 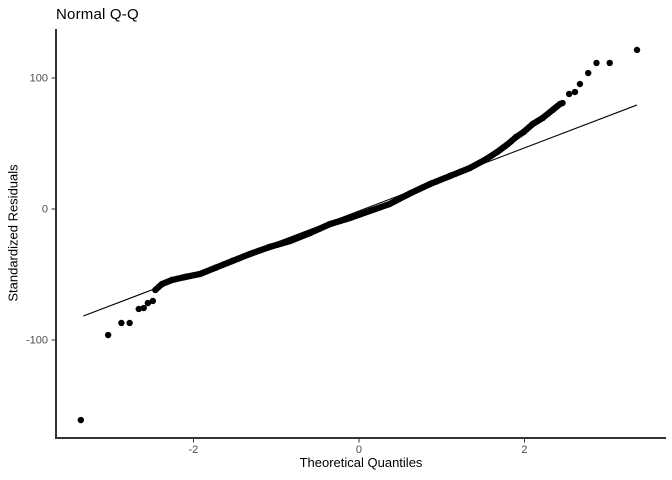 I want to click on x-tick-label: 0, so click(x=359, y=450).